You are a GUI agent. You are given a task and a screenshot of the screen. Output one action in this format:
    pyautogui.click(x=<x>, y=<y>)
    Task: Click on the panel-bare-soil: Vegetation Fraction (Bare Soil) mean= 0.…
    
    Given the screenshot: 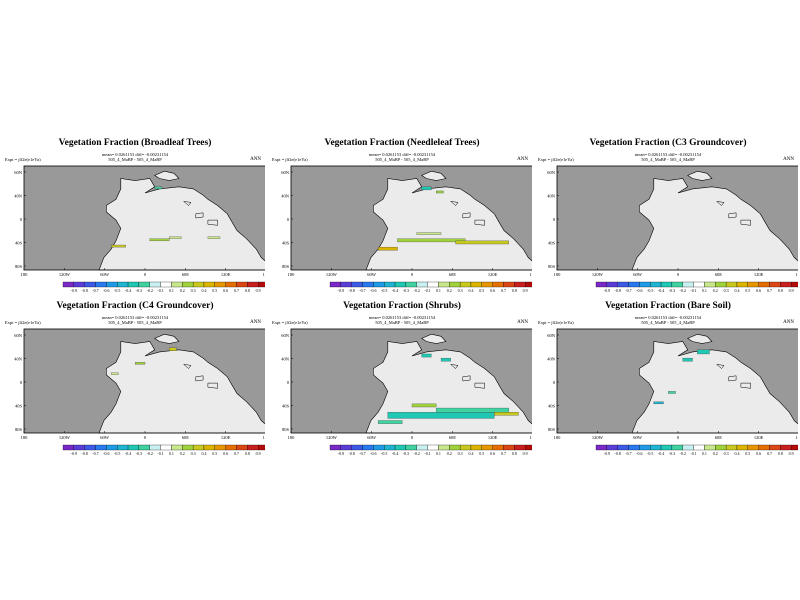 What is the action you would take?
    pyautogui.click(x=668, y=396)
    